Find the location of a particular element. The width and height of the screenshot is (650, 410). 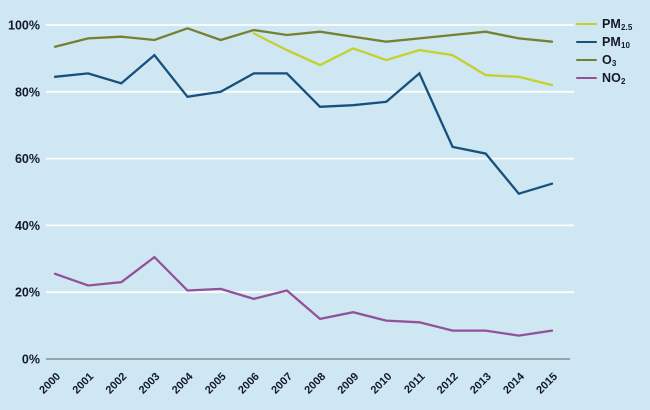

legend-label-o3: O3 is located at coordinates (609, 60).